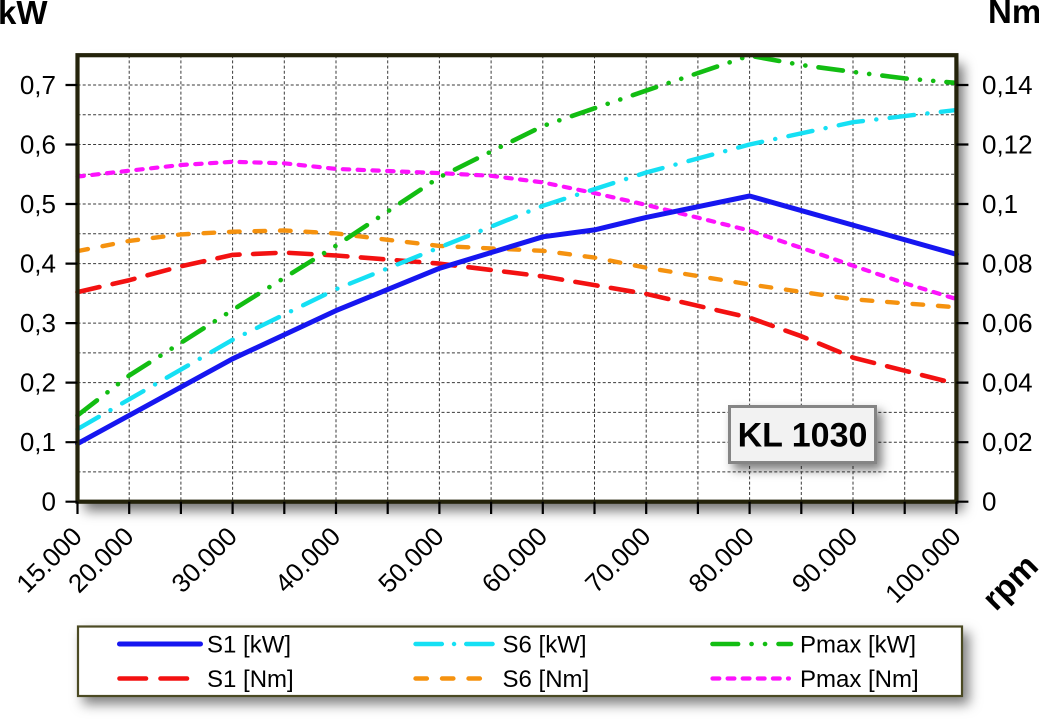  Describe the element at coordinates (859, 679) in the screenshot. I see `svg-text: Pmax [Nm]` at that location.